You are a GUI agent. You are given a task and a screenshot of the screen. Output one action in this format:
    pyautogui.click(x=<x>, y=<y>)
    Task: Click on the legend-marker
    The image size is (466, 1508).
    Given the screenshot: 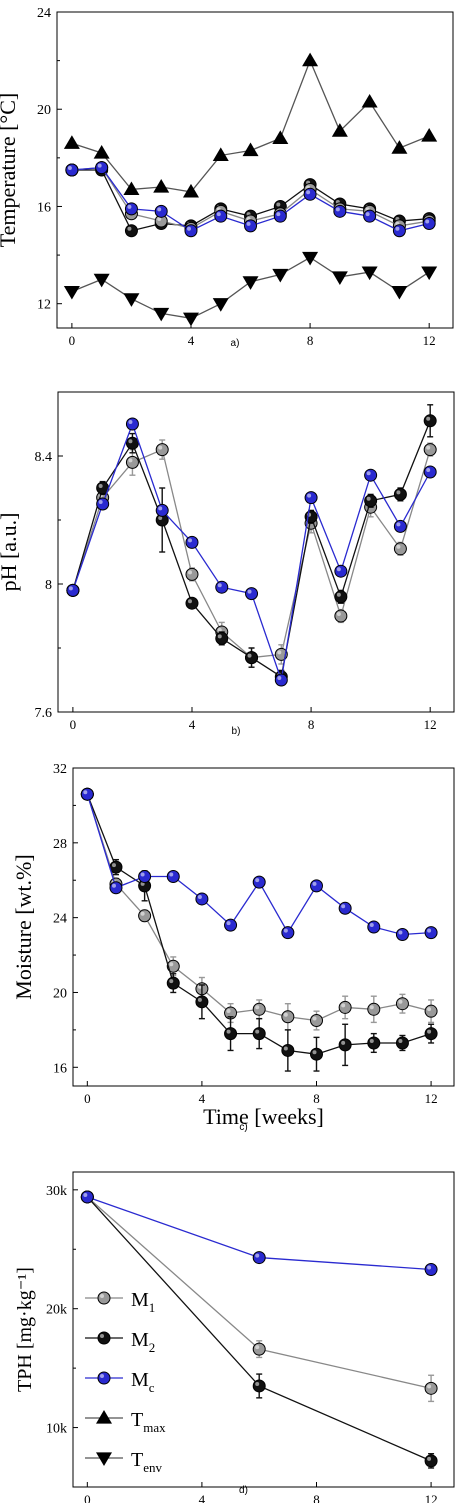 What is the action you would take?
    pyautogui.click(x=104, y=1459)
    